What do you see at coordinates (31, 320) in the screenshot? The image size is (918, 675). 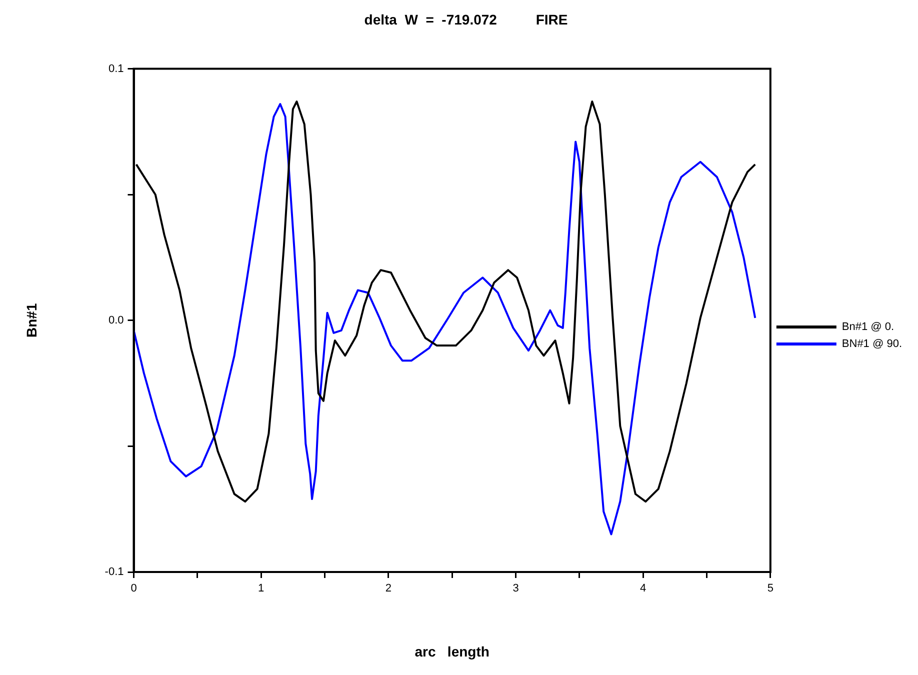 I see `y-axis-title: Bn#1` at bounding box center [31, 320].